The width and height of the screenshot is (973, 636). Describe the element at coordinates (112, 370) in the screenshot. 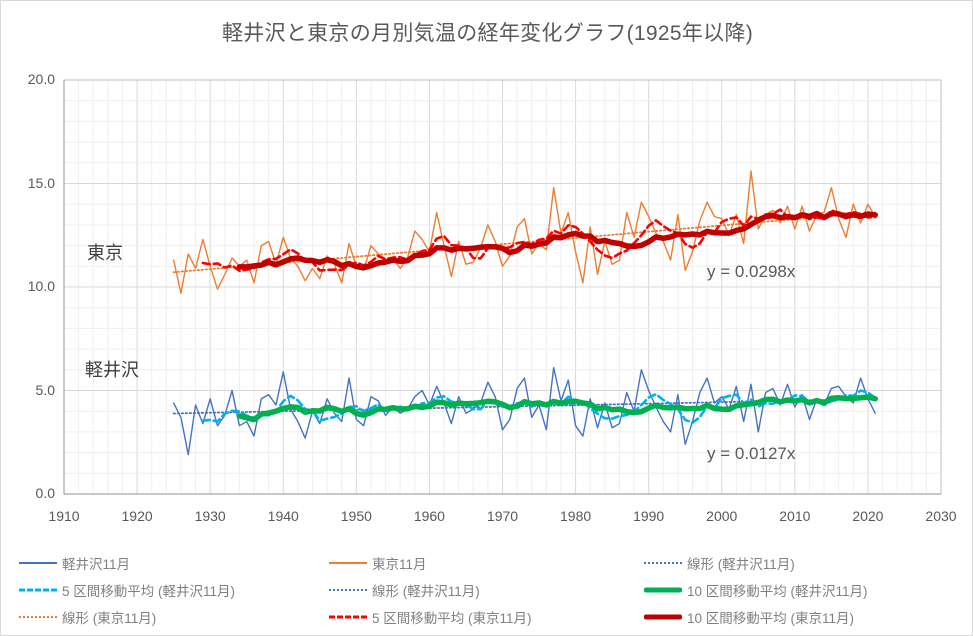

I see `karuizawa-series-label: 軽井沢` at that location.